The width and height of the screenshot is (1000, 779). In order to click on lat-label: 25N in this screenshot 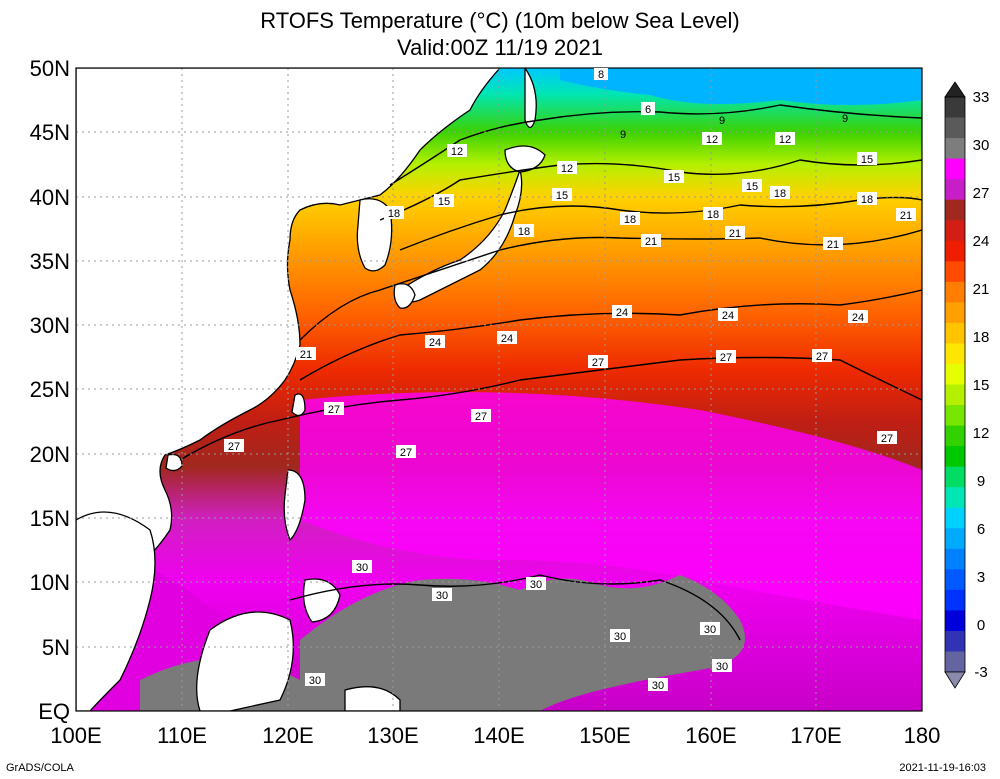, I will do `click(50, 389)`.